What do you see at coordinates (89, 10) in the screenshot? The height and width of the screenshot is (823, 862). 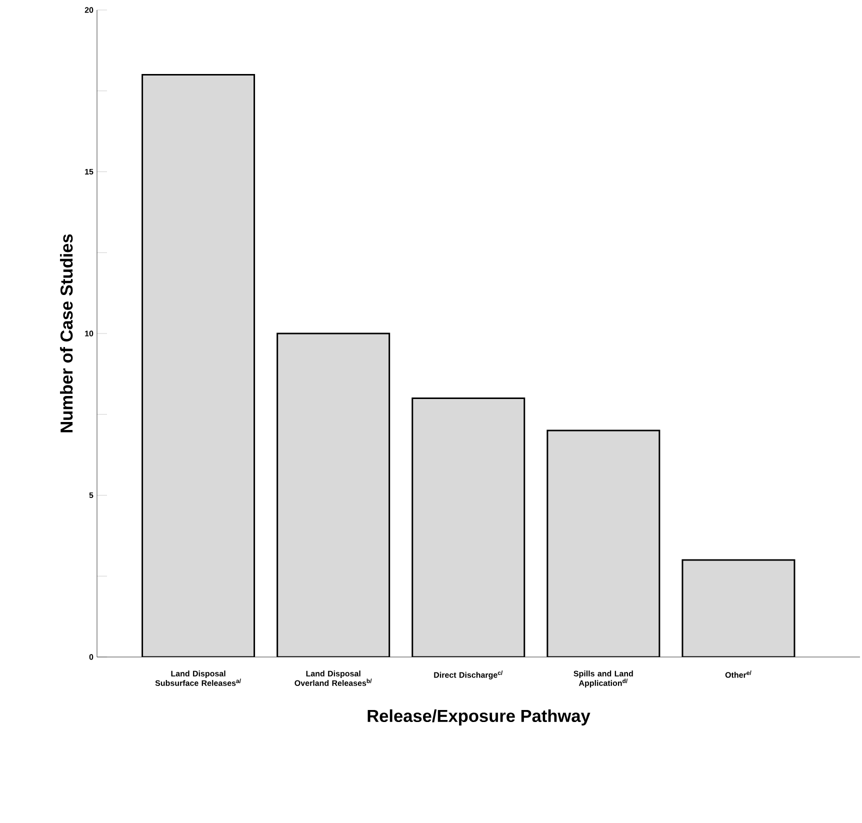 I see `y-tick-label: 20` at bounding box center [89, 10].